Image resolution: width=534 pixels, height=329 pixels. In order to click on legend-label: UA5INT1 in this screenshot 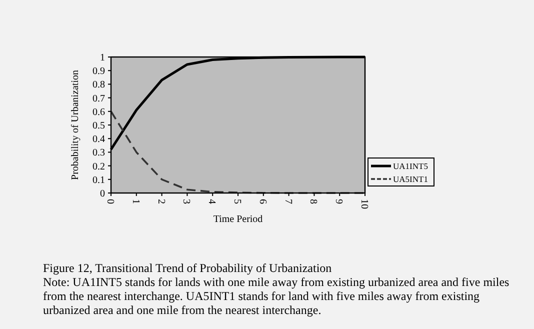, I will do `click(410, 179)`.